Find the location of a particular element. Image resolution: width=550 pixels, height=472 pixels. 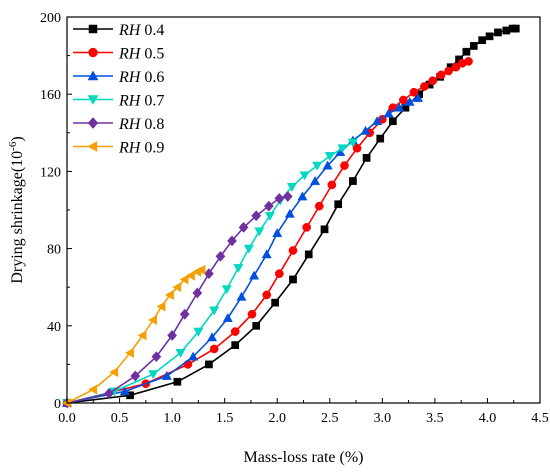

legend-value: 0.5 is located at coordinates (154, 54).